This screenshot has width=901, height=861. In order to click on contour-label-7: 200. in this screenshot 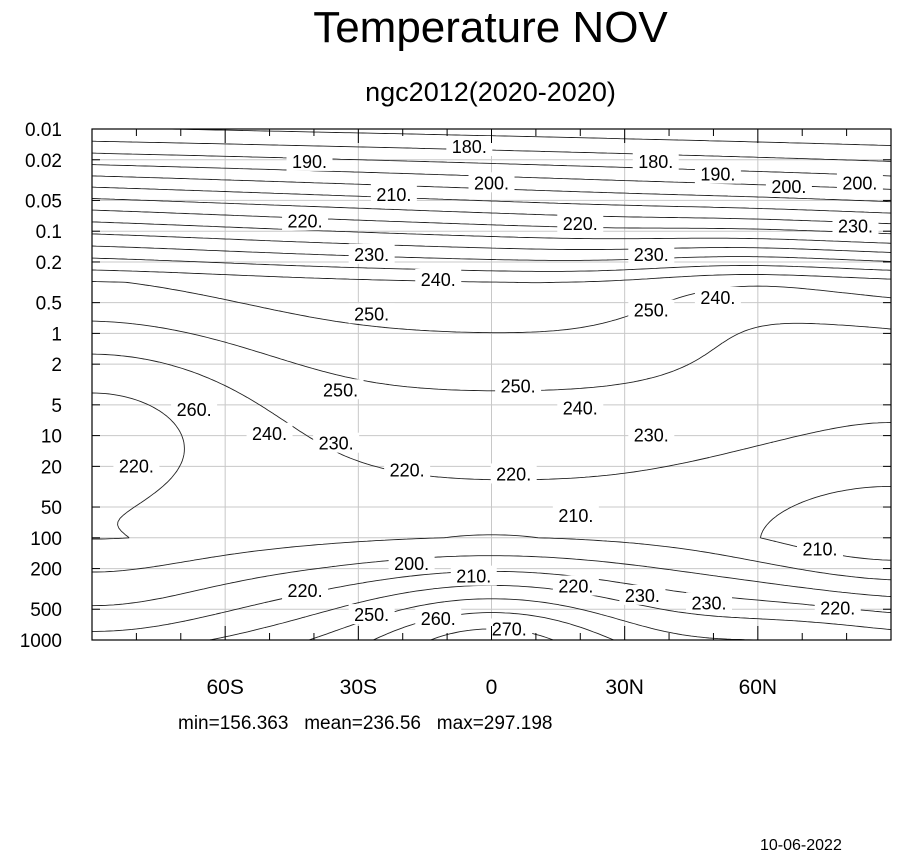, I will do `click(859, 183)`.